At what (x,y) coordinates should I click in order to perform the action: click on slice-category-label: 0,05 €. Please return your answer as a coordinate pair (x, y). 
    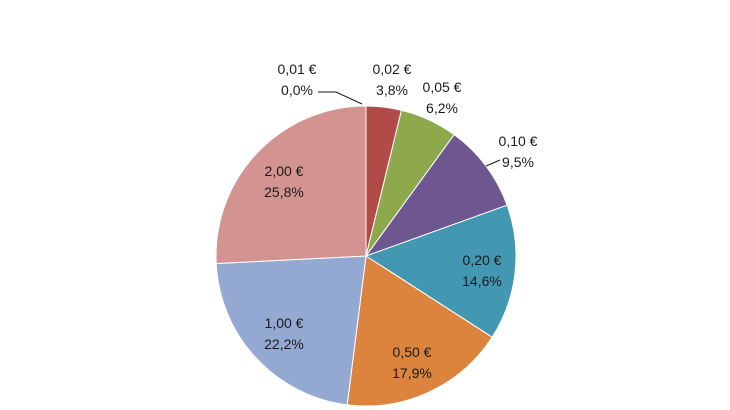
    Looking at the image, I should click on (442, 87).